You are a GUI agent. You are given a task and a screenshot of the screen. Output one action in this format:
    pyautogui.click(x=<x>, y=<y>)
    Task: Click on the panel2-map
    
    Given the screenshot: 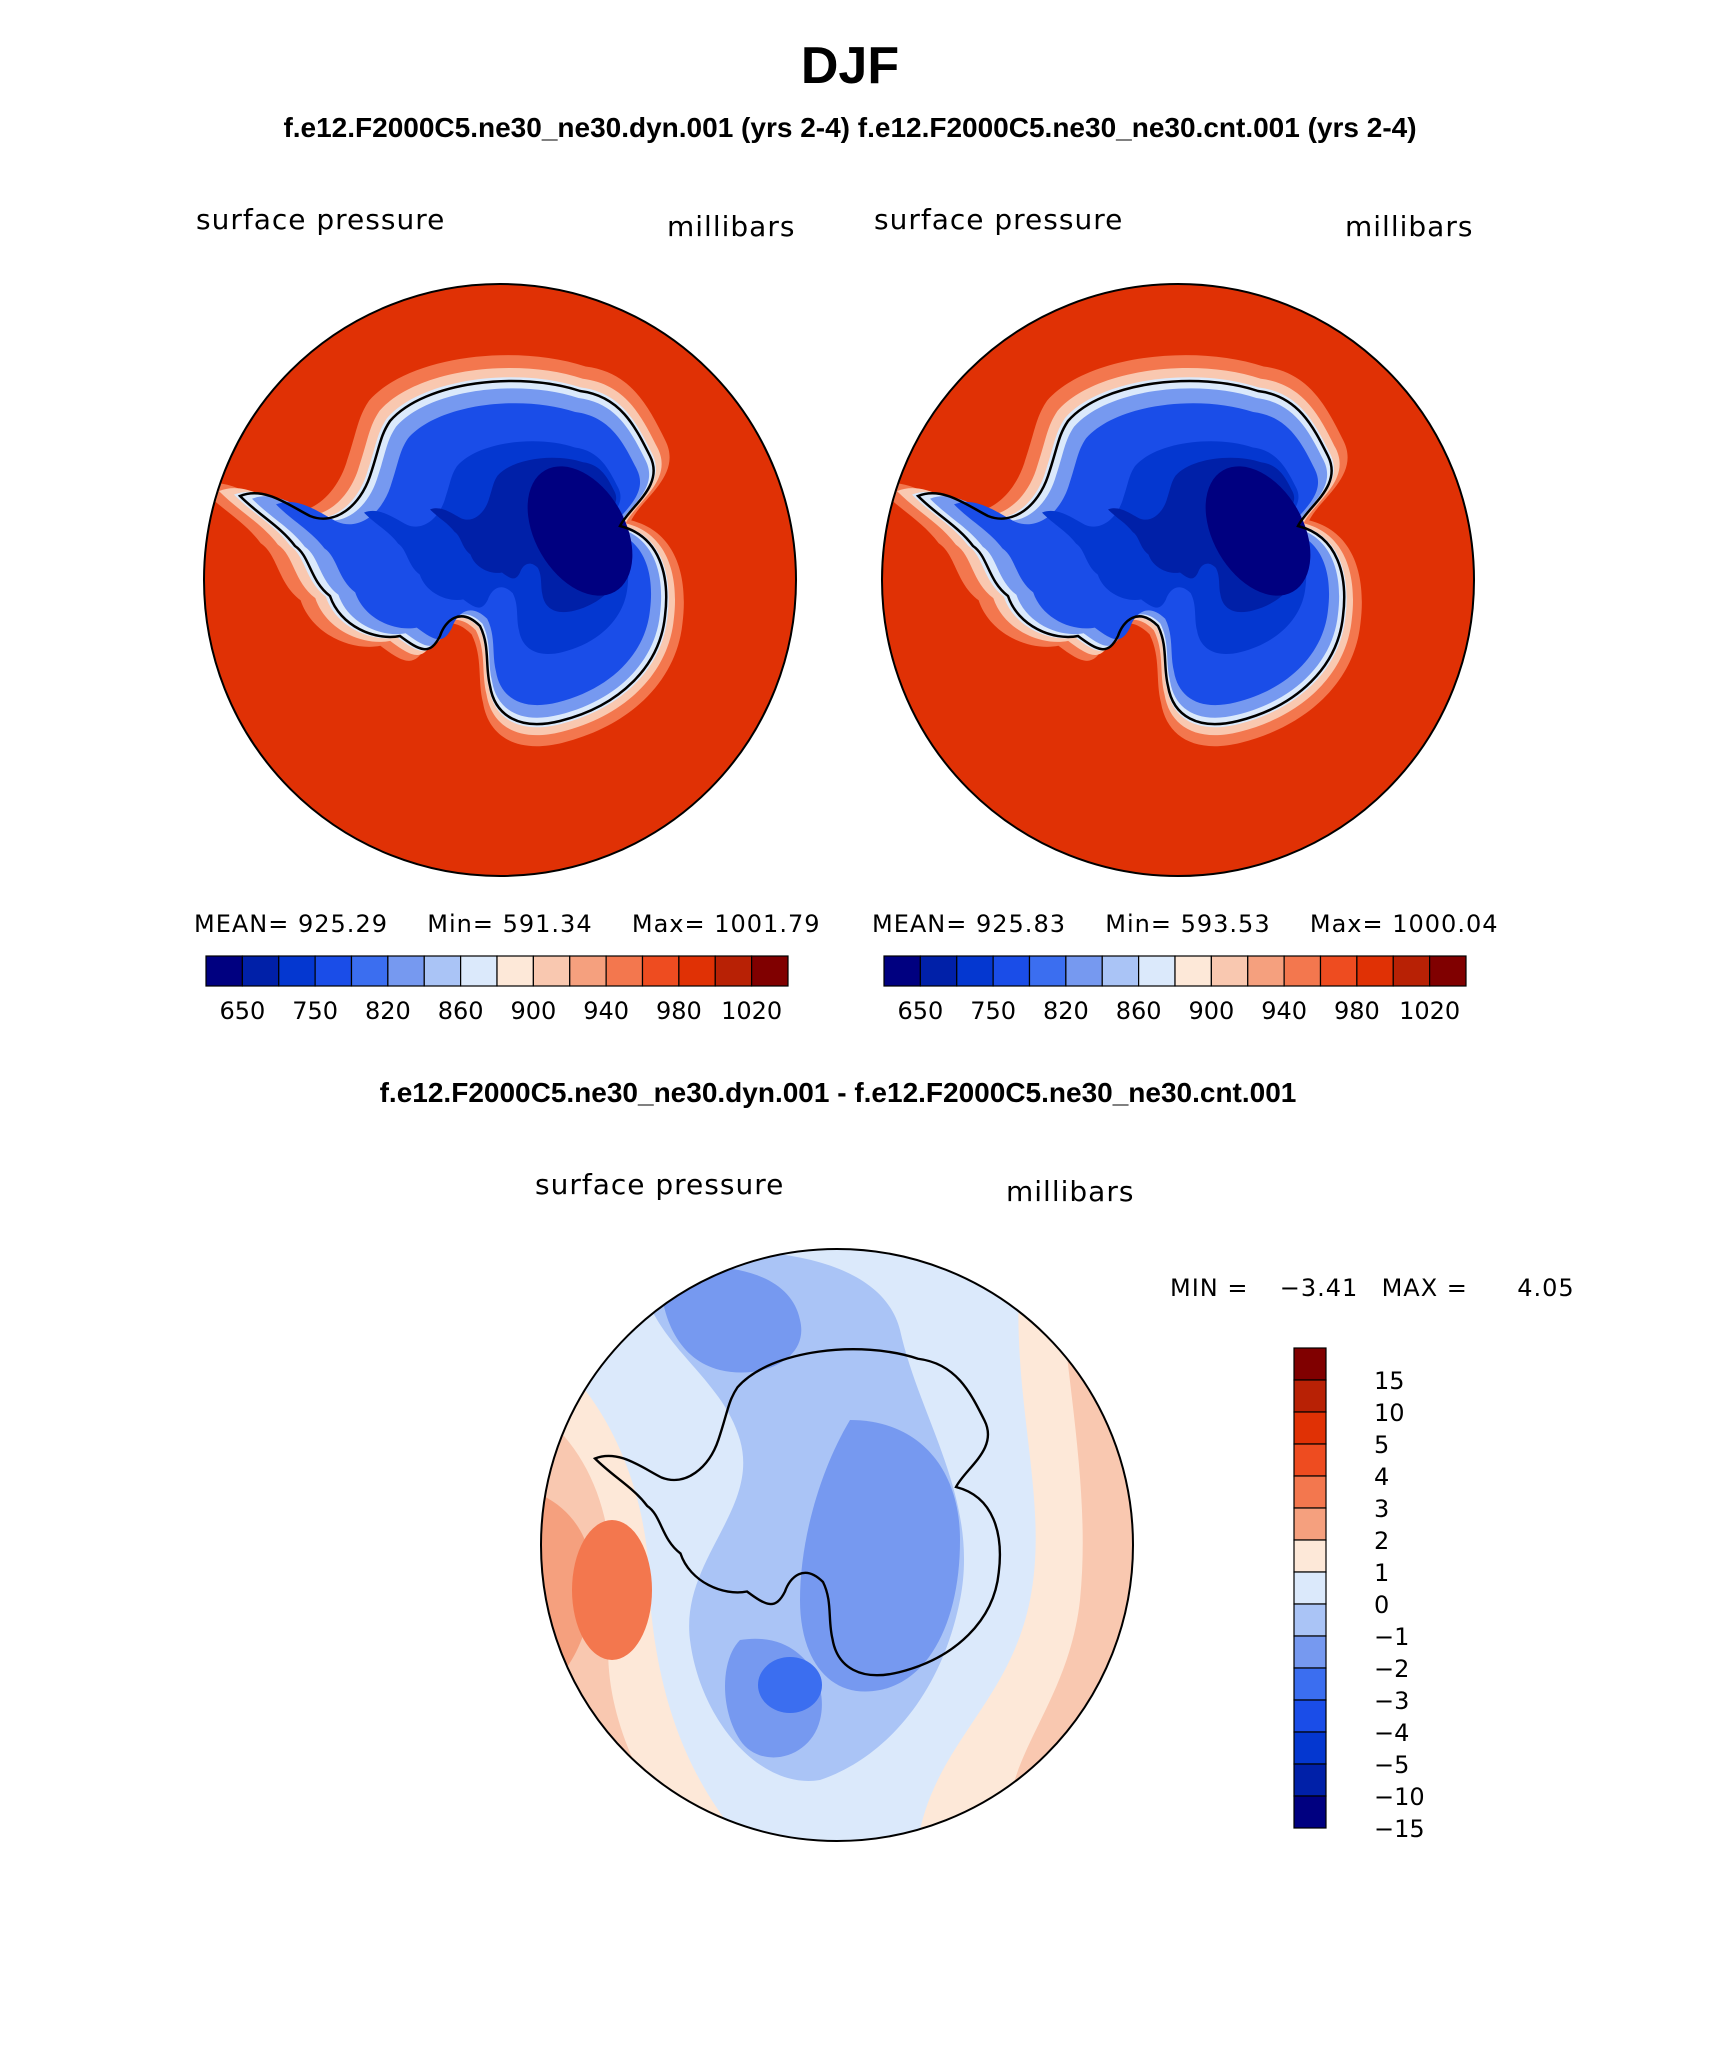 What is the action you would take?
    pyautogui.click(x=1178, y=580)
    